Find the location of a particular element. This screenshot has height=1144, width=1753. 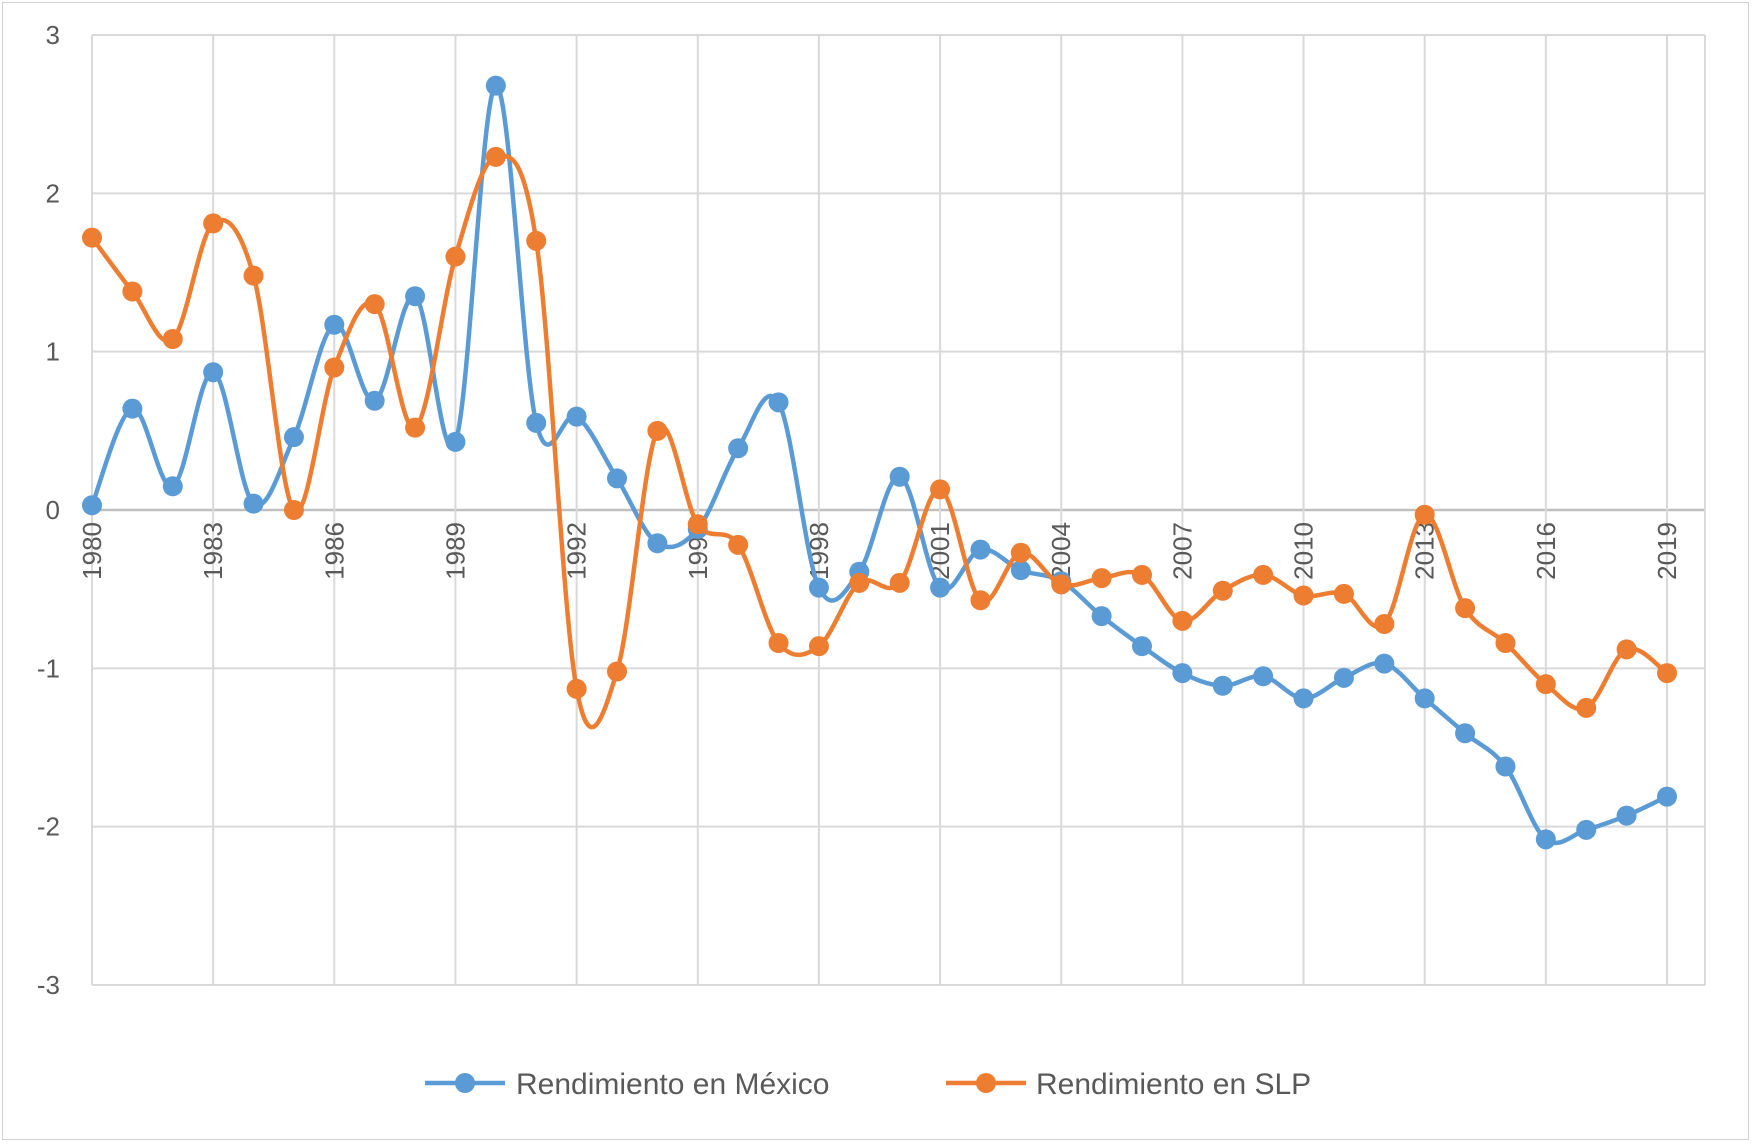

x-tick-label: 1986 is located at coordinates (334, 551).